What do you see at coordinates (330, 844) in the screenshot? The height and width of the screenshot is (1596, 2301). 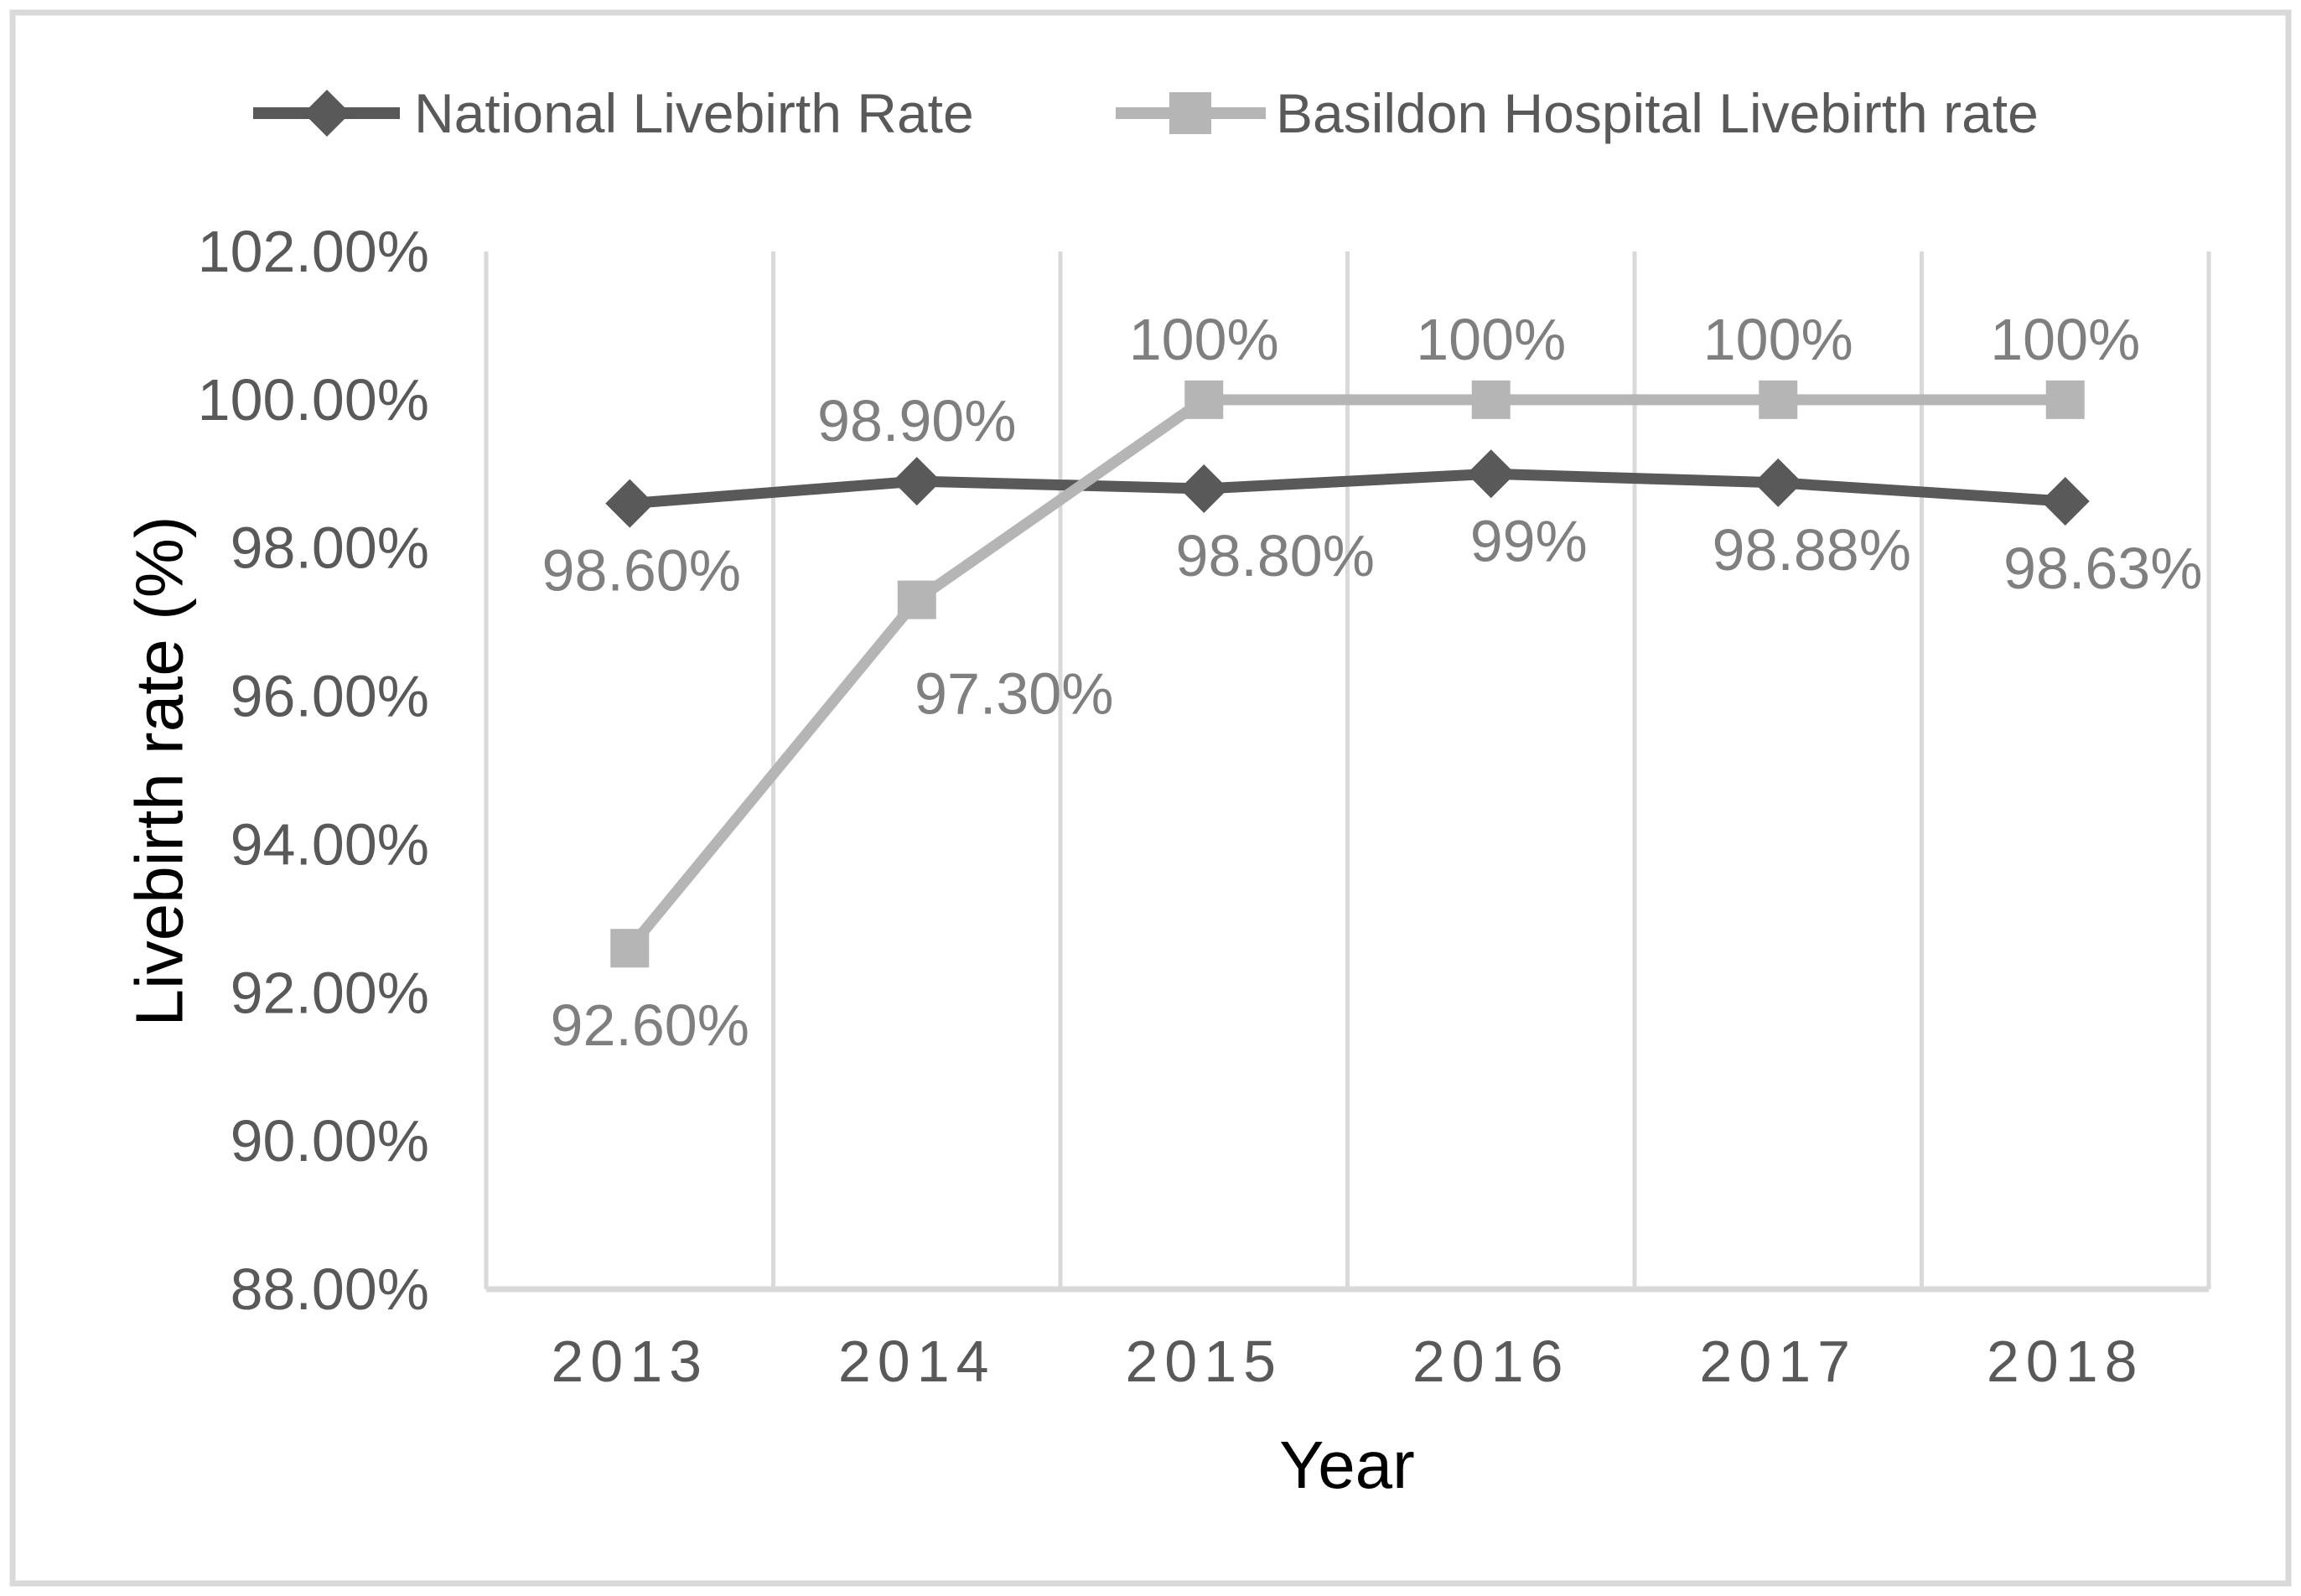 I see `y-tick-label: 94.00%` at bounding box center [330, 844].